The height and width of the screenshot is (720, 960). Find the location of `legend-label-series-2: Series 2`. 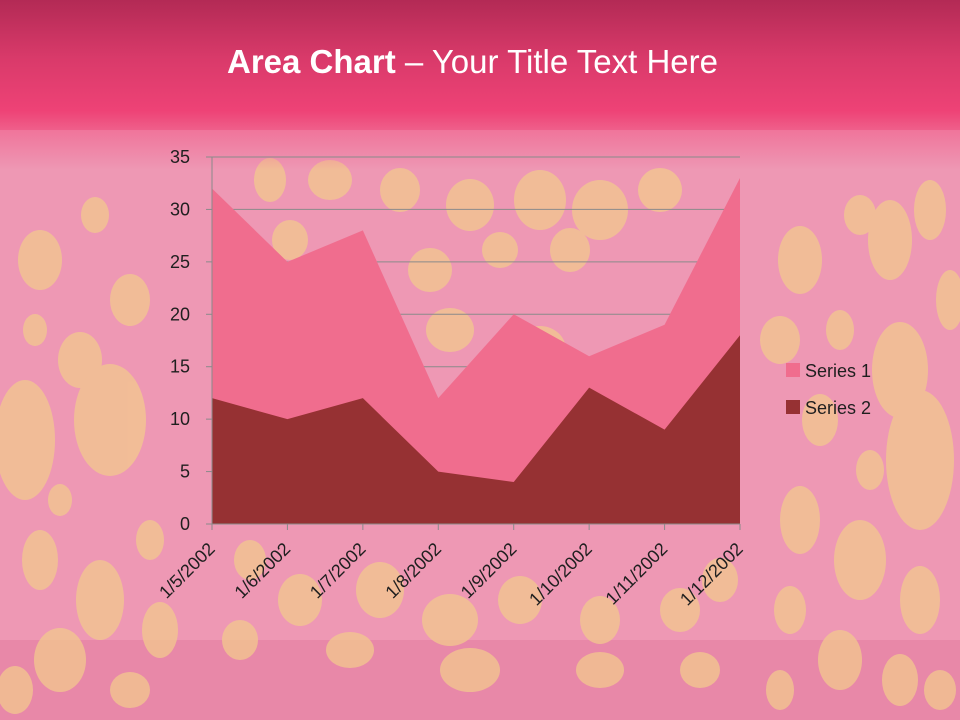

legend-label-series-2: Series 2 is located at coordinates (838, 408).